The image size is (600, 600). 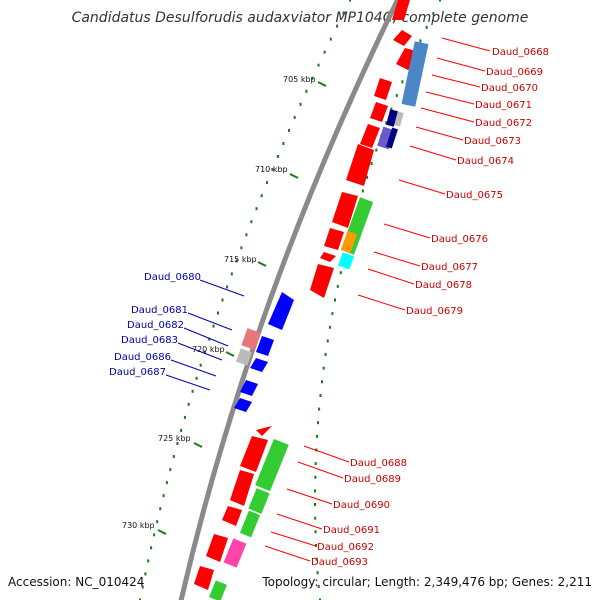 I want to click on gene-label-0670: Daud_0670, so click(x=509, y=88).